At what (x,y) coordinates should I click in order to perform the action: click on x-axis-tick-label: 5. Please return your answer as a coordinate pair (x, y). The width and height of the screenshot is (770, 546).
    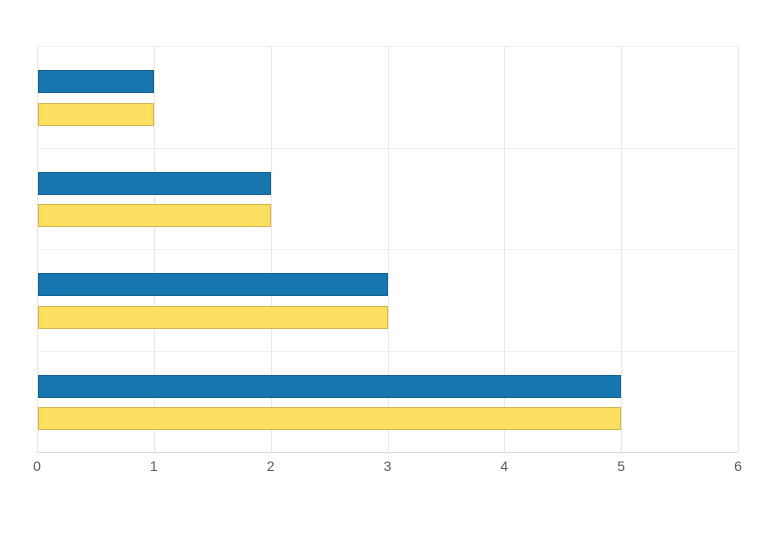
    Looking at the image, I should click on (621, 466).